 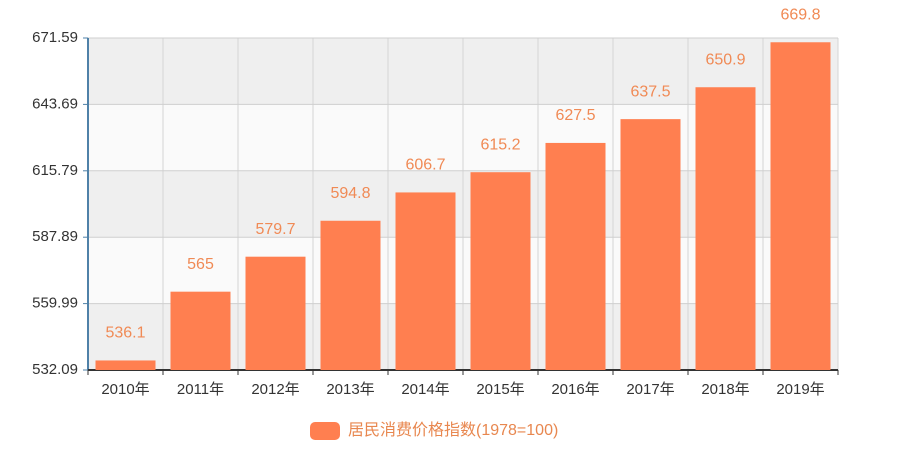 I want to click on x-tick-label: 2013年, so click(x=350, y=389).